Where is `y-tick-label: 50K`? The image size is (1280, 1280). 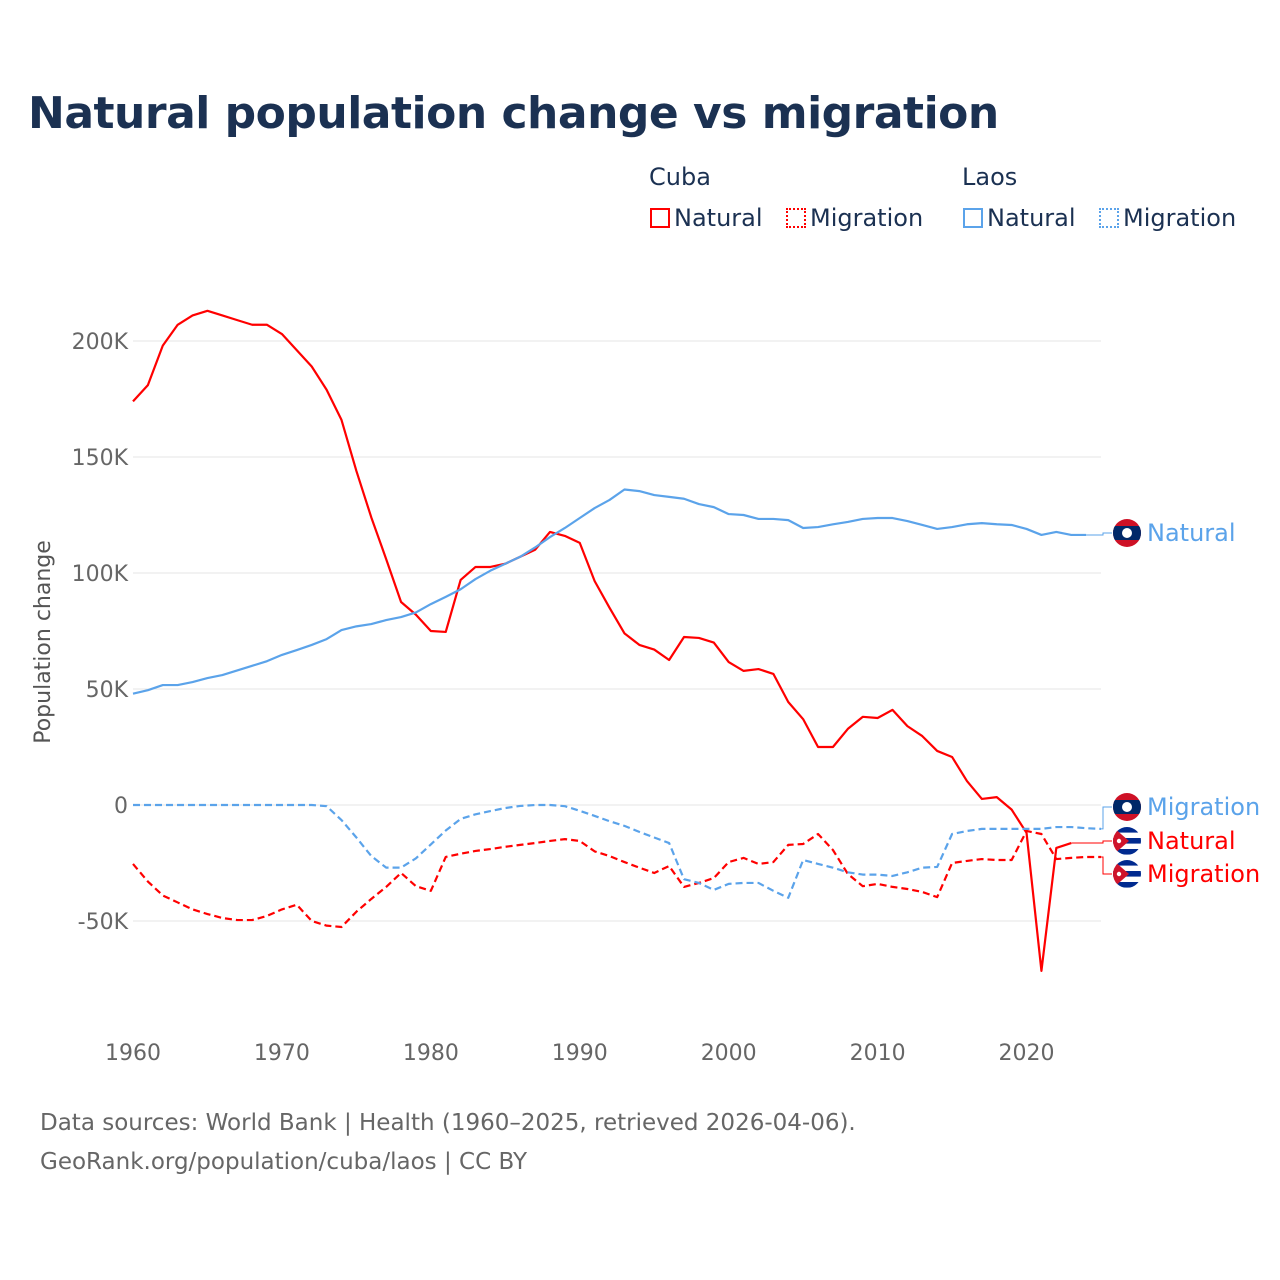 y-tick-label: 50K is located at coordinates (107, 690).